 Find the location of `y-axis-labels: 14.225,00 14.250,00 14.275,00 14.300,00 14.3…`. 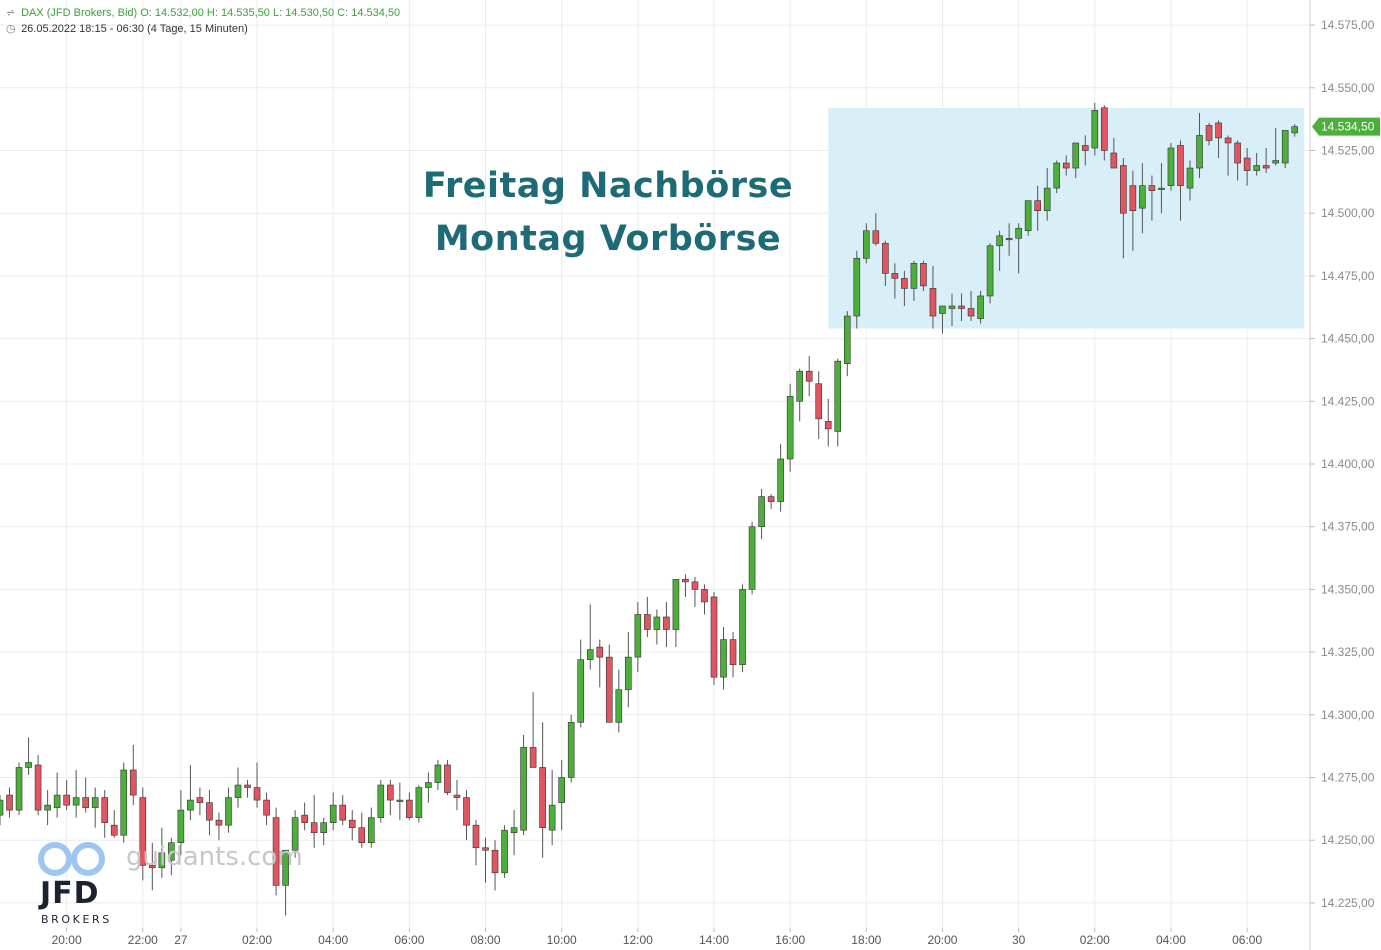

y-axis-labels: 14.225,00 14.250,00 14.275,00 14.300,00 14.3… is located at coordinates (1342, 464).